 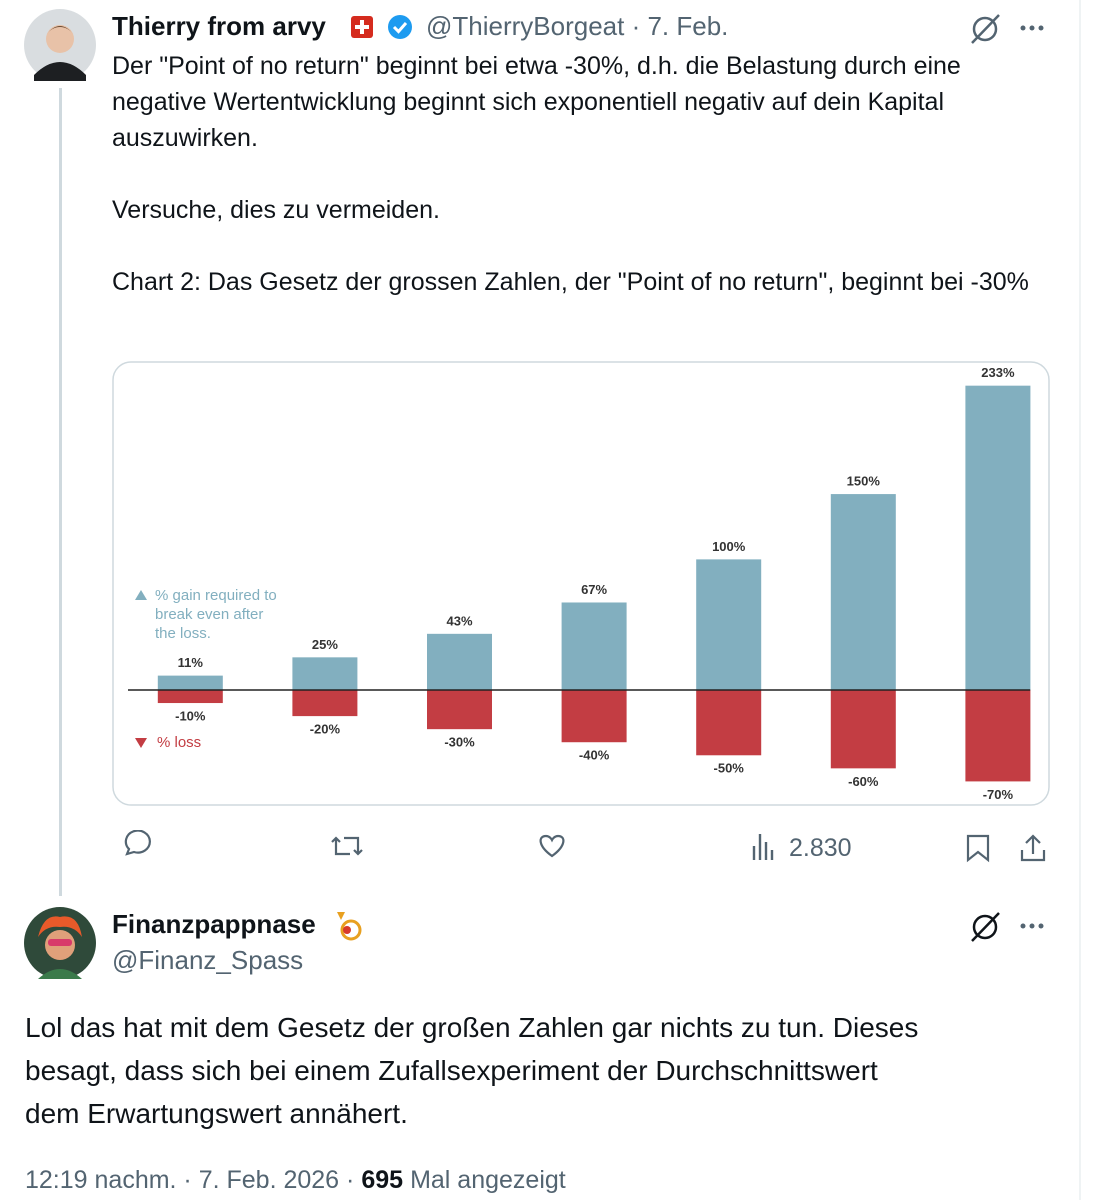 What do you see at coordinates (552, 846) in the screenshot?
I see `like-icon` at bounding box center [552, 846].